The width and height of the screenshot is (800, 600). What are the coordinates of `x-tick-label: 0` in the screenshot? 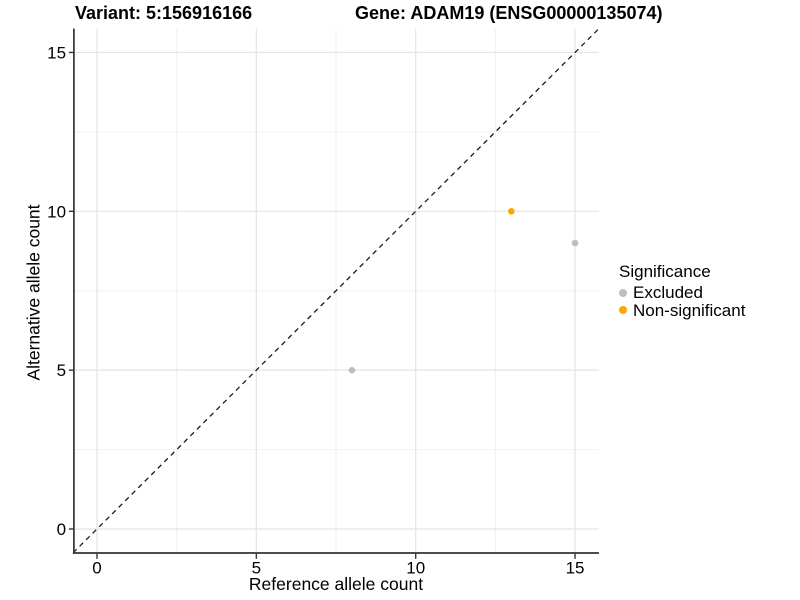 It's located at (96, 567).